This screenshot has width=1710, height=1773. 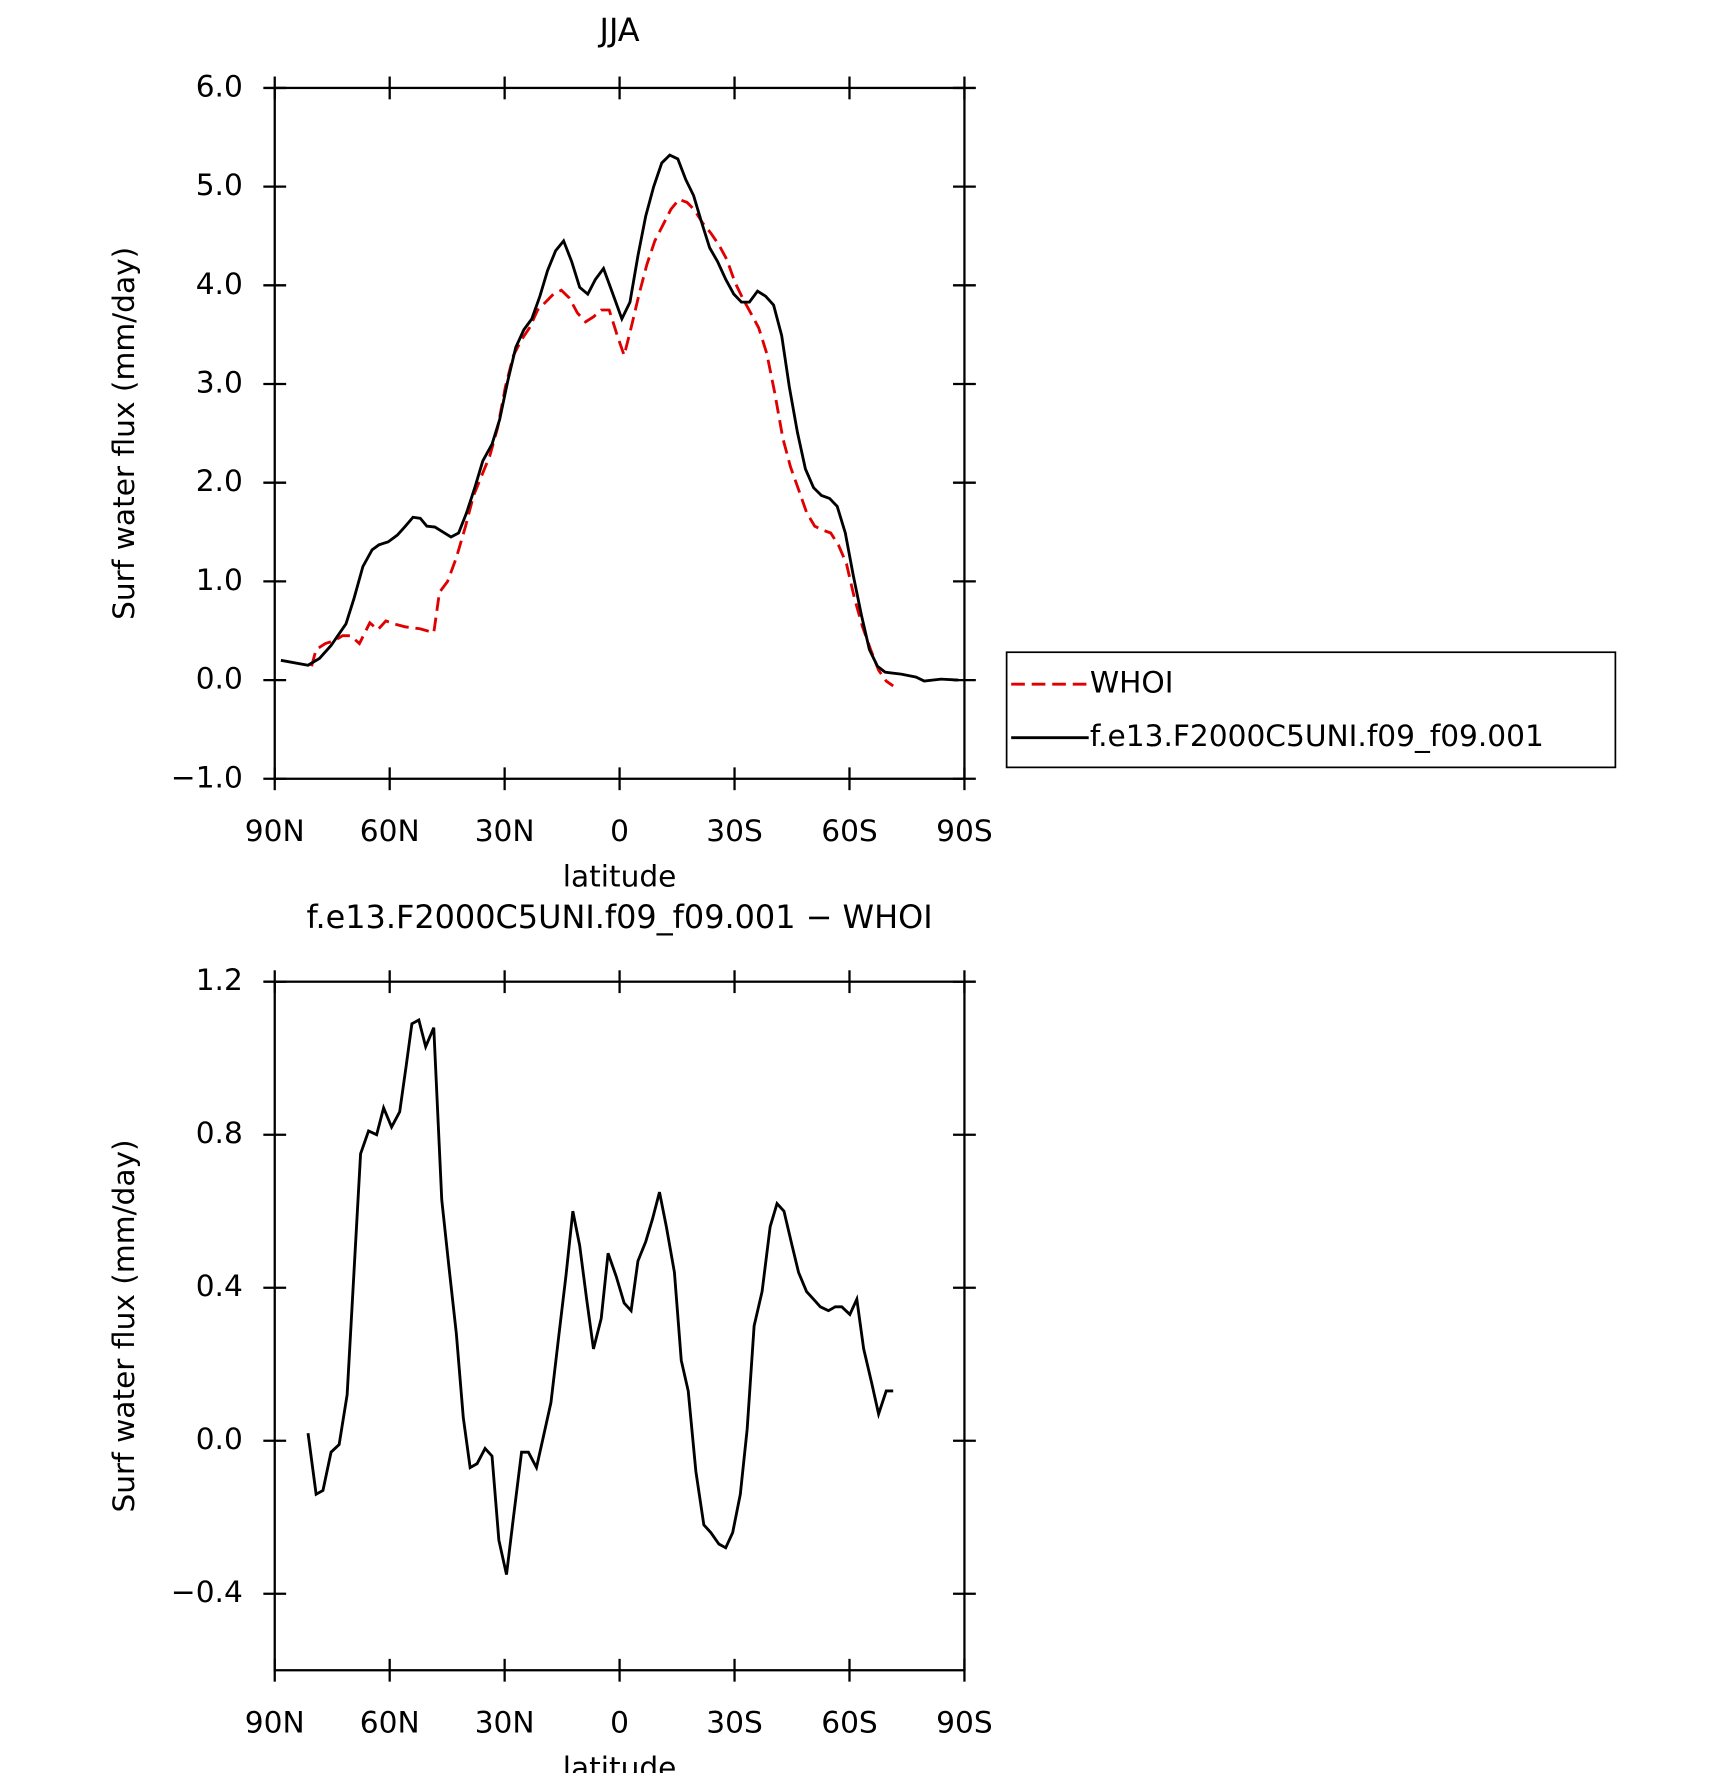 What do you see at coordinates (1311, 710) in the screenshot?
I see `legend-box` at bounding box center [1311, 710].